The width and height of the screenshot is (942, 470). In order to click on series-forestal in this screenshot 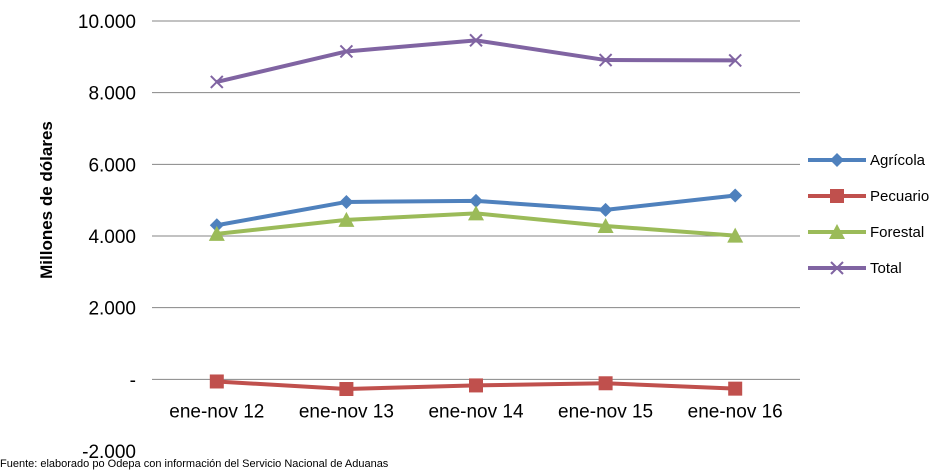, I will do `click(476, 224)`.